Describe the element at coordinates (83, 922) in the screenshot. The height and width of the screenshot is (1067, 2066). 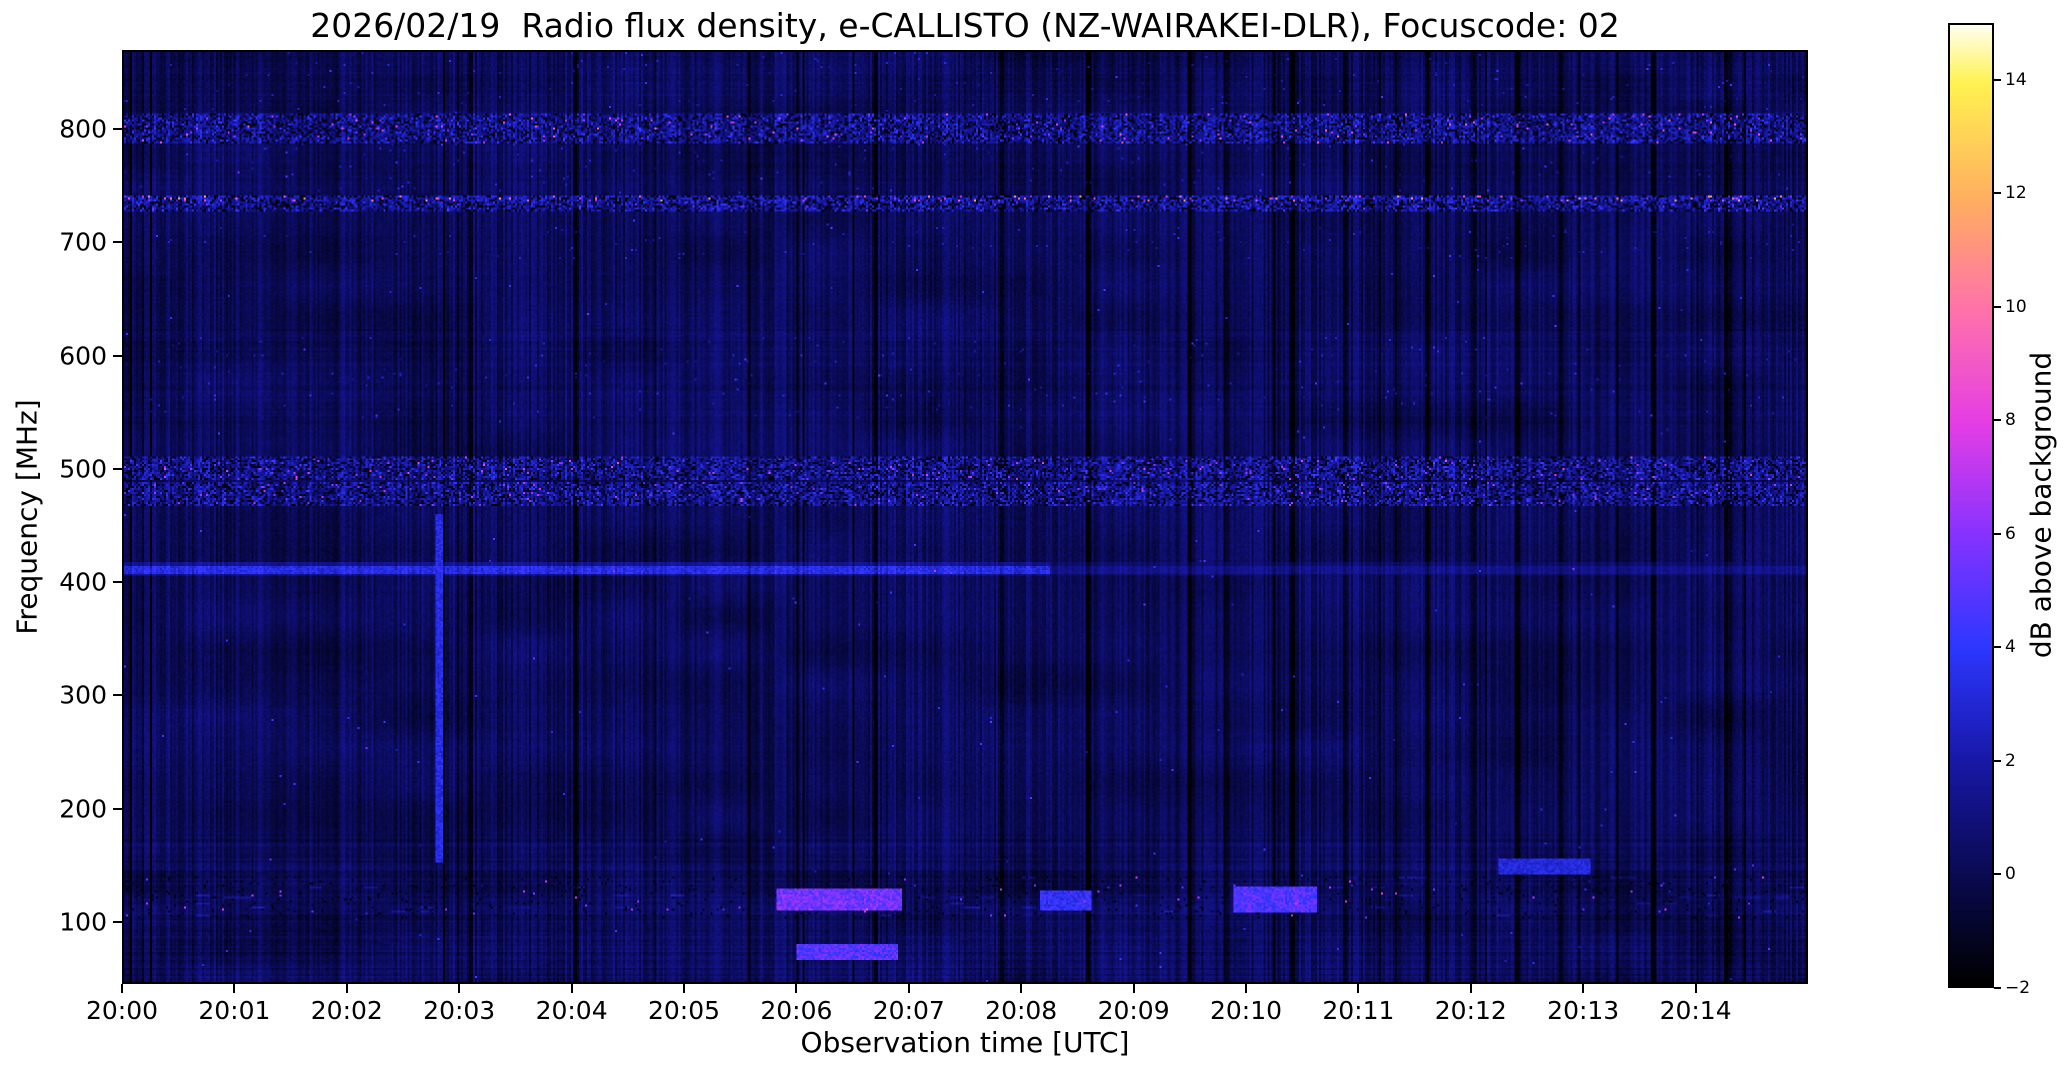
I see `y-tick-label: 100` at that location.